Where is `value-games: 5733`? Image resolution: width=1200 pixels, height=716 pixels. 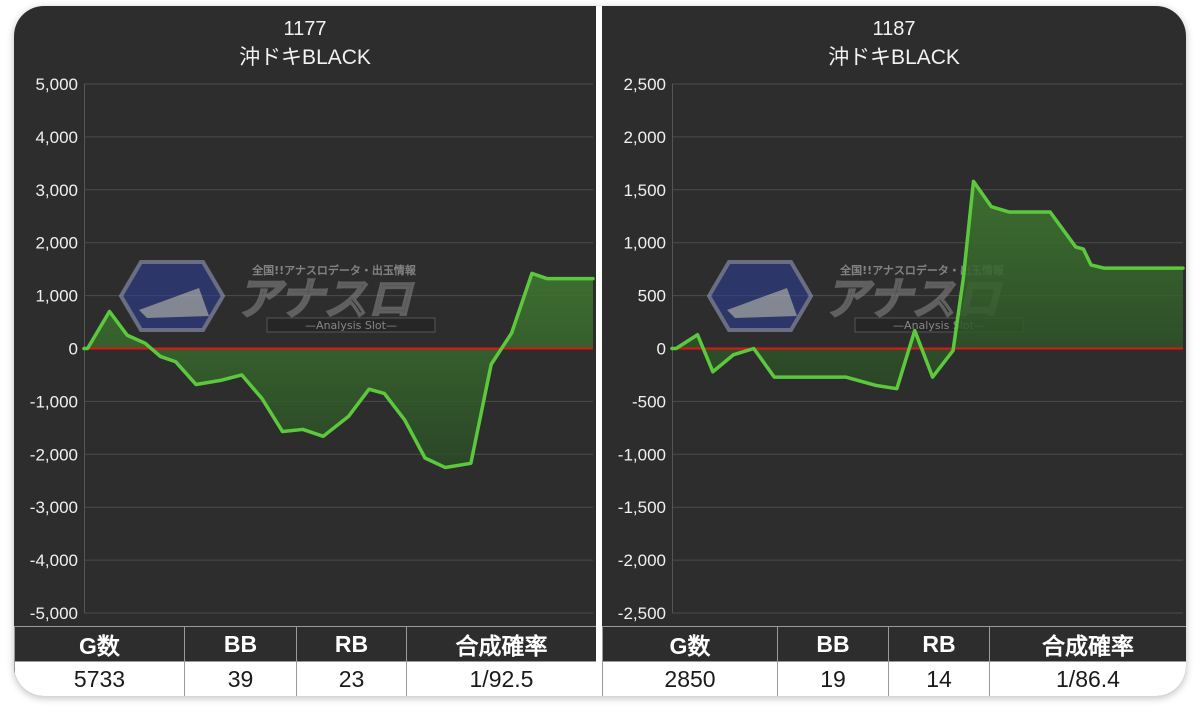
value-games: 5733 is located at coordinates (99, 678).